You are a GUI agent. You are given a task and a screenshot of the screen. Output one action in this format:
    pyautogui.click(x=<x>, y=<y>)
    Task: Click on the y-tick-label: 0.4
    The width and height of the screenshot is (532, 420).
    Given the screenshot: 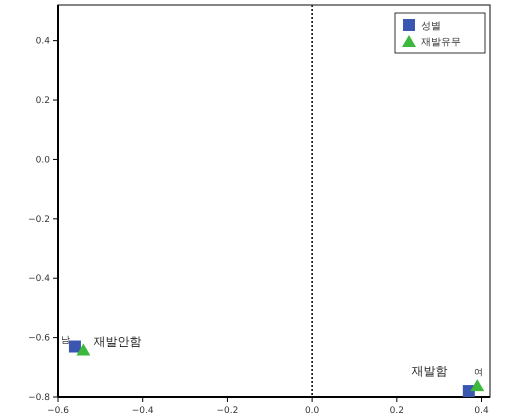 What is the action you would take?
    pyautogui.click(x=43, y=41)
    